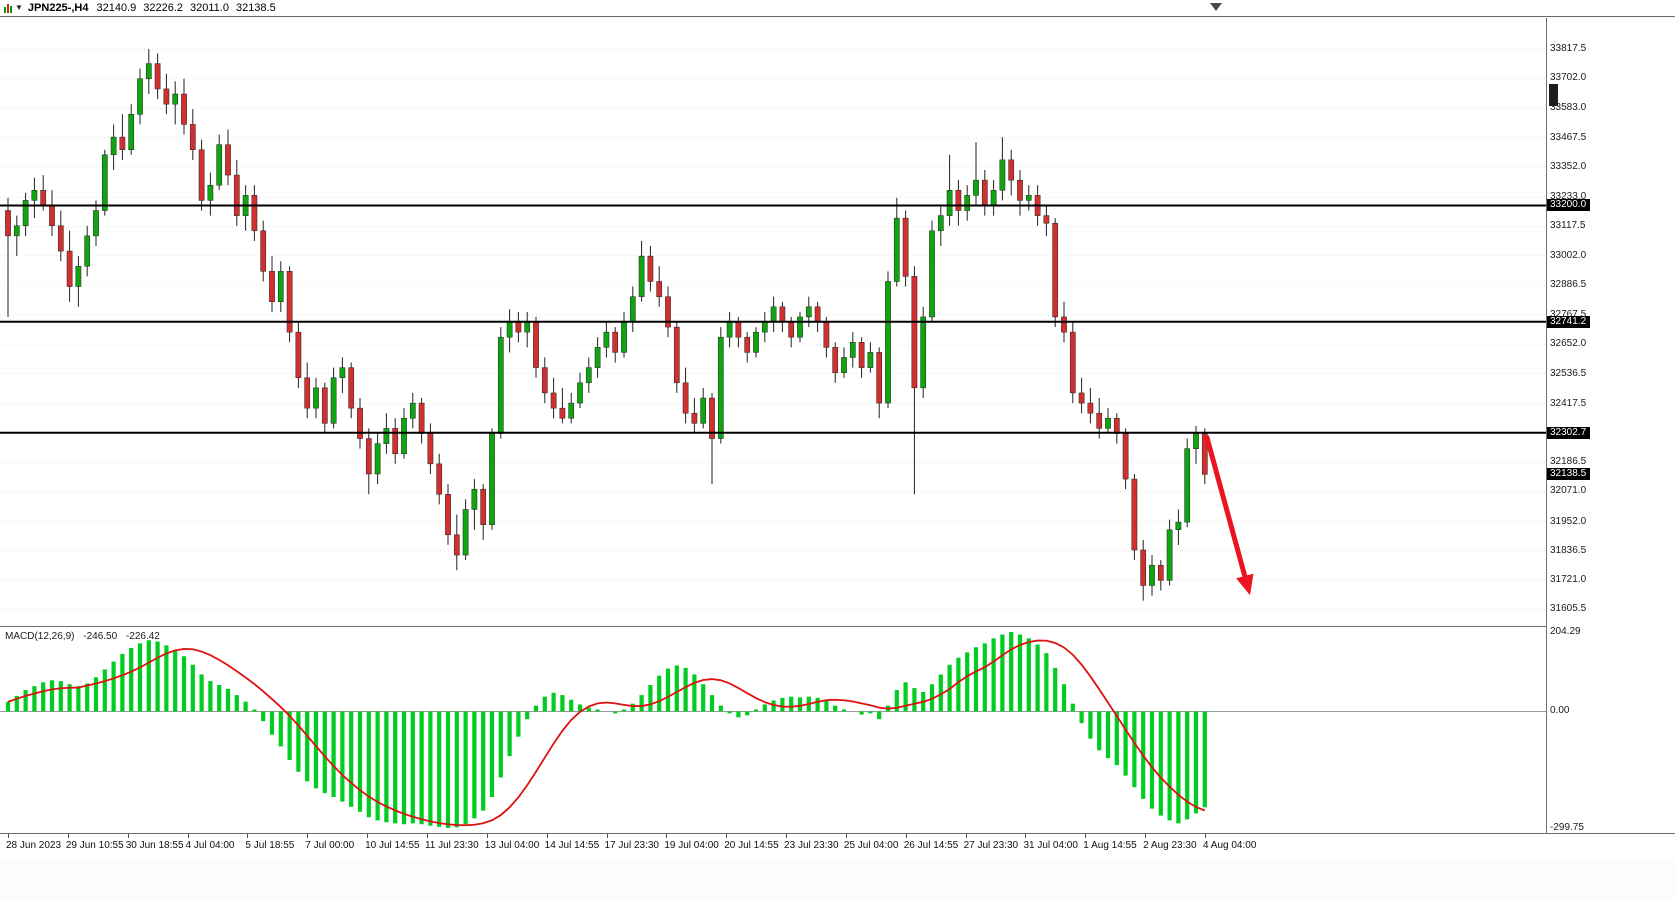  Describe the element at coordinates (1568, 373) in the screenshot. I see `price-tick-label: 32536.5` at that location.